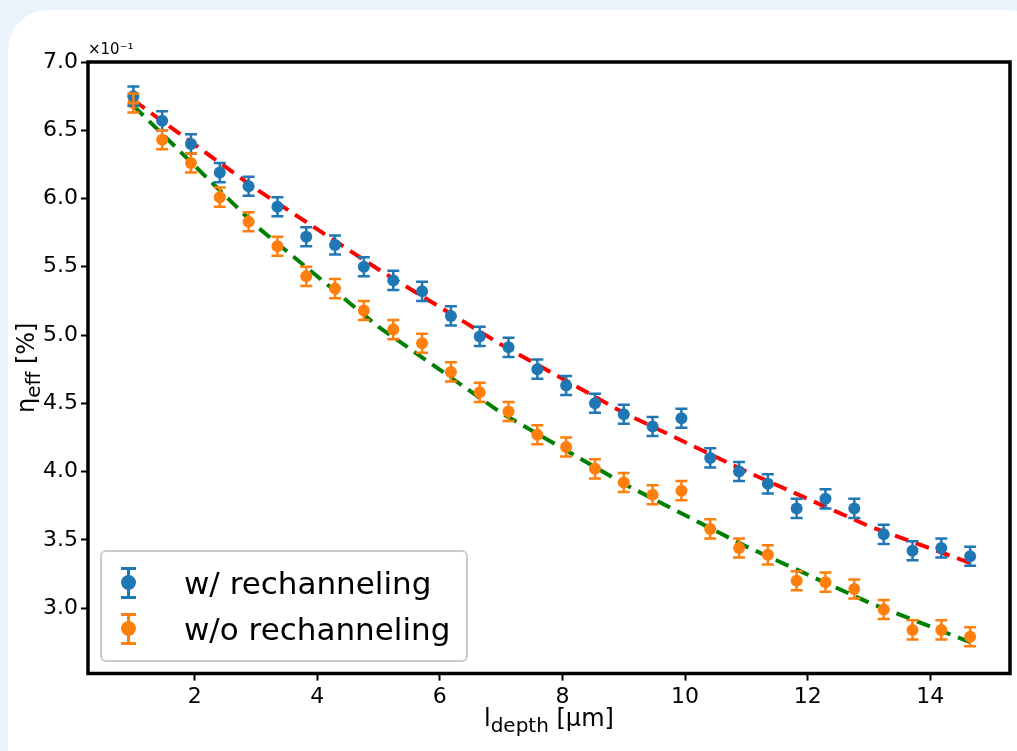 This screenshot has height=751, width=1017. What do you see at coordinates (60, 470) in the screenshot?
I see `y-tick-label: 4.0` at bounding box center [60, 470].